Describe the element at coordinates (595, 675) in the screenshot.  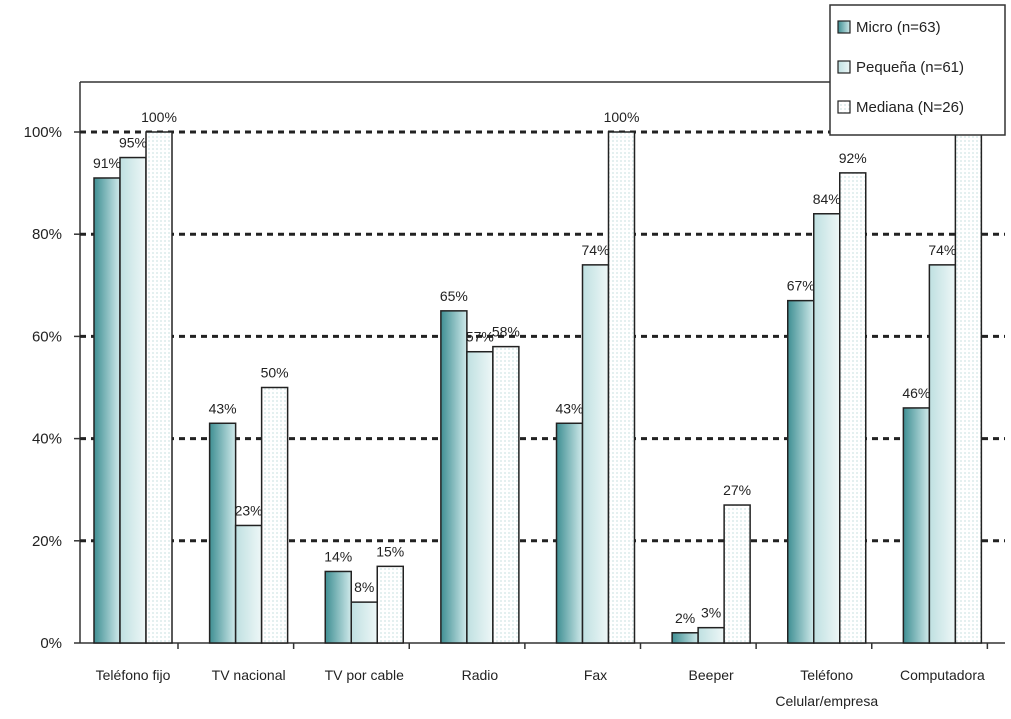
I see `x-tick-label: Fax` at that location.